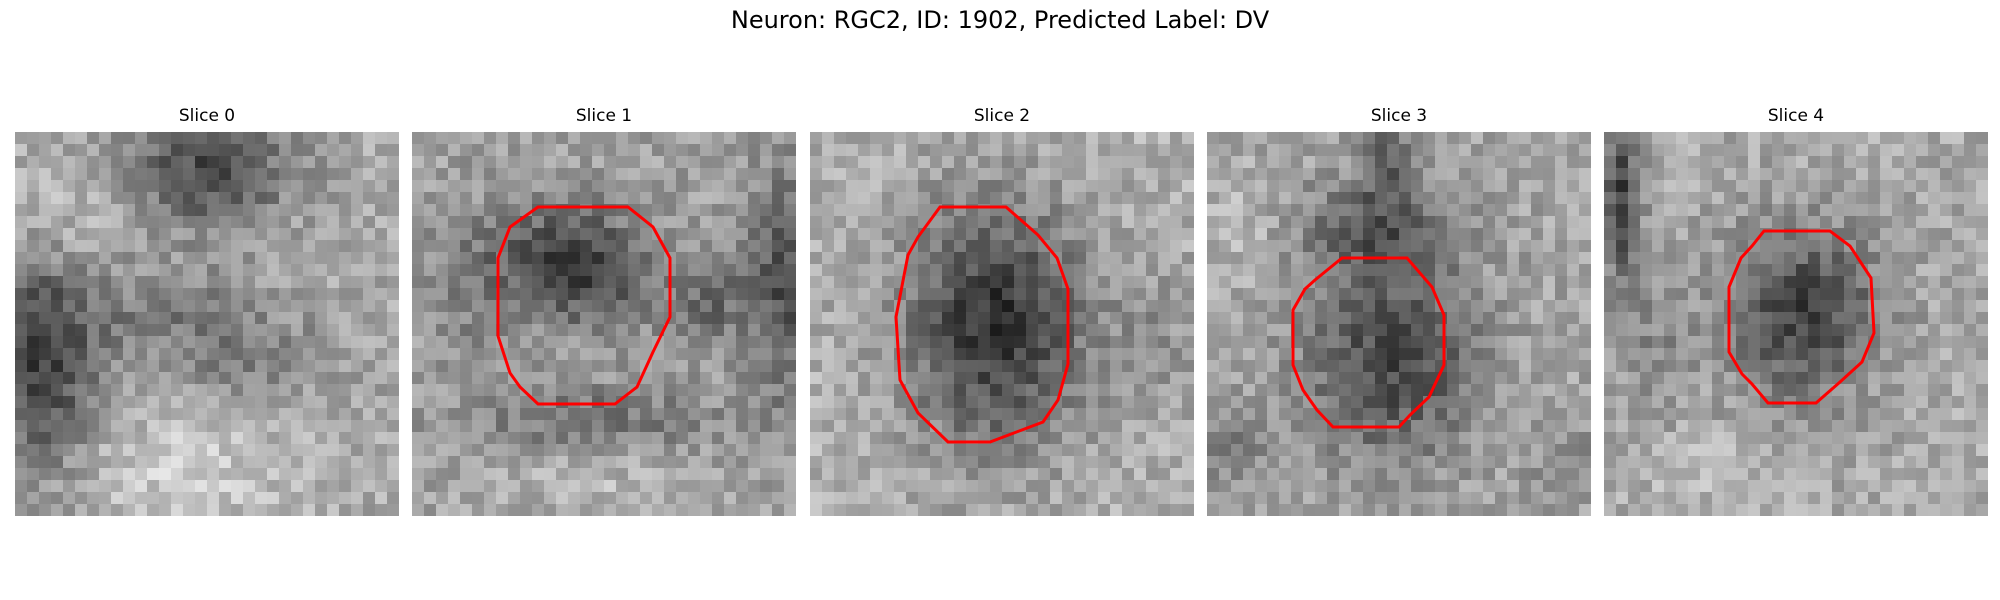 Image resolution: width=2000 pixels, height=600 pixels. What do you see at coordinates (207, 116) in the screenshot?
I see `slice-title: Slice 0` at bounding box center [207, 116].